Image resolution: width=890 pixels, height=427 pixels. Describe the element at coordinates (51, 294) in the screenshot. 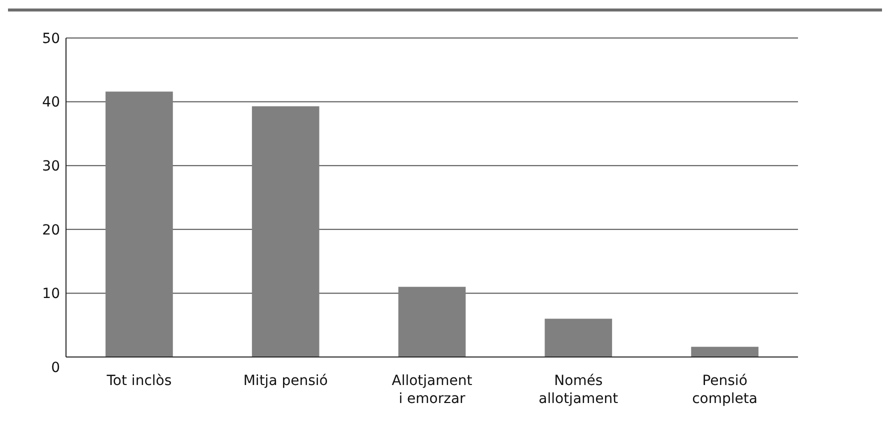

I see `y-tick-label: 10` at that location.